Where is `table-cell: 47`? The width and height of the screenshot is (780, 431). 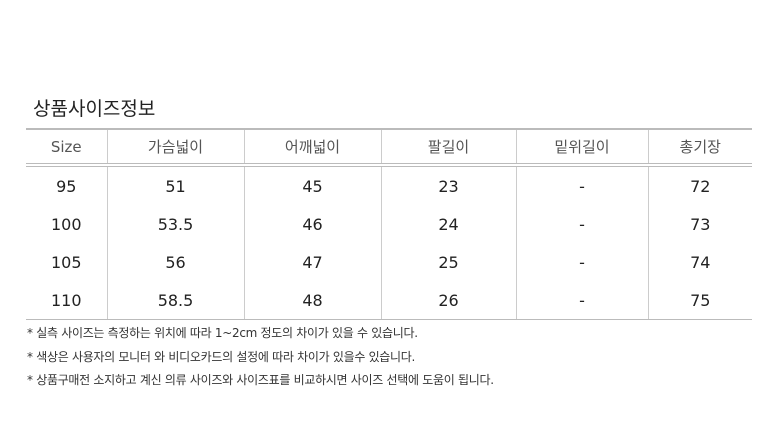
table-cell: 47 is located at coordinates (312, 262).